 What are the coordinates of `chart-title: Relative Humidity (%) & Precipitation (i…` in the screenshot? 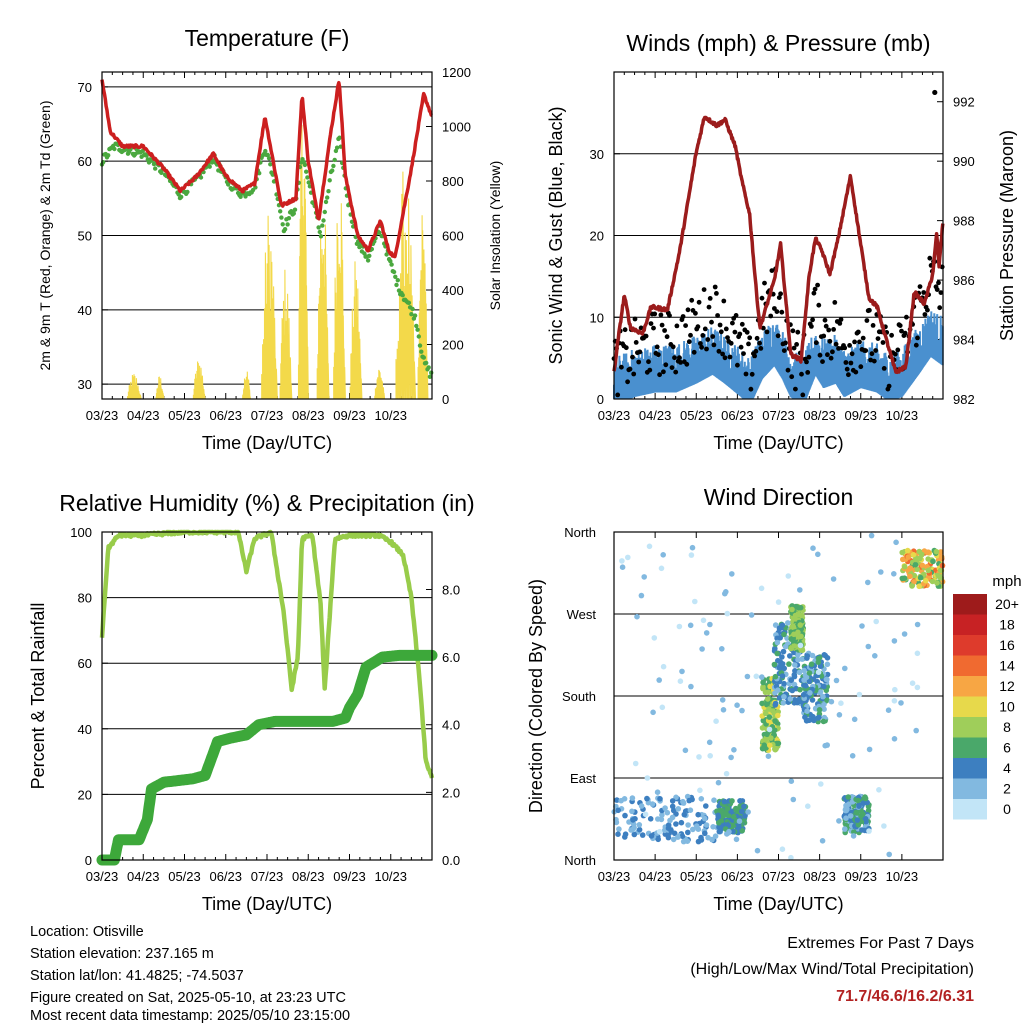 It's located at (266, 503).